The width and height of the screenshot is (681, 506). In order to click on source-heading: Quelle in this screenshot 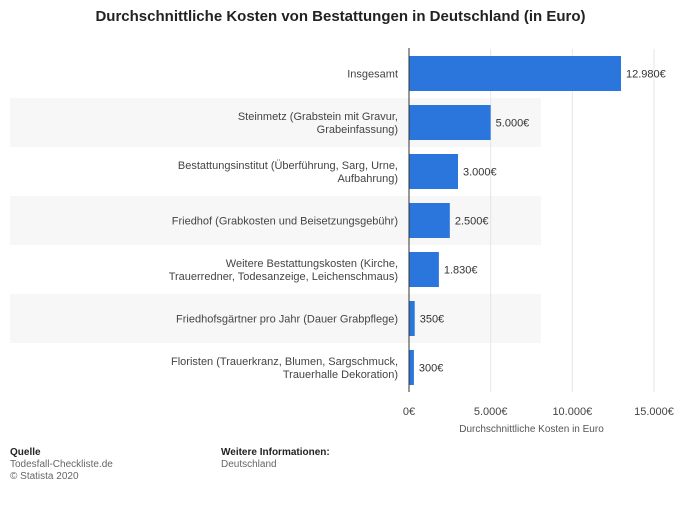, I will do `click(25, 452)`.